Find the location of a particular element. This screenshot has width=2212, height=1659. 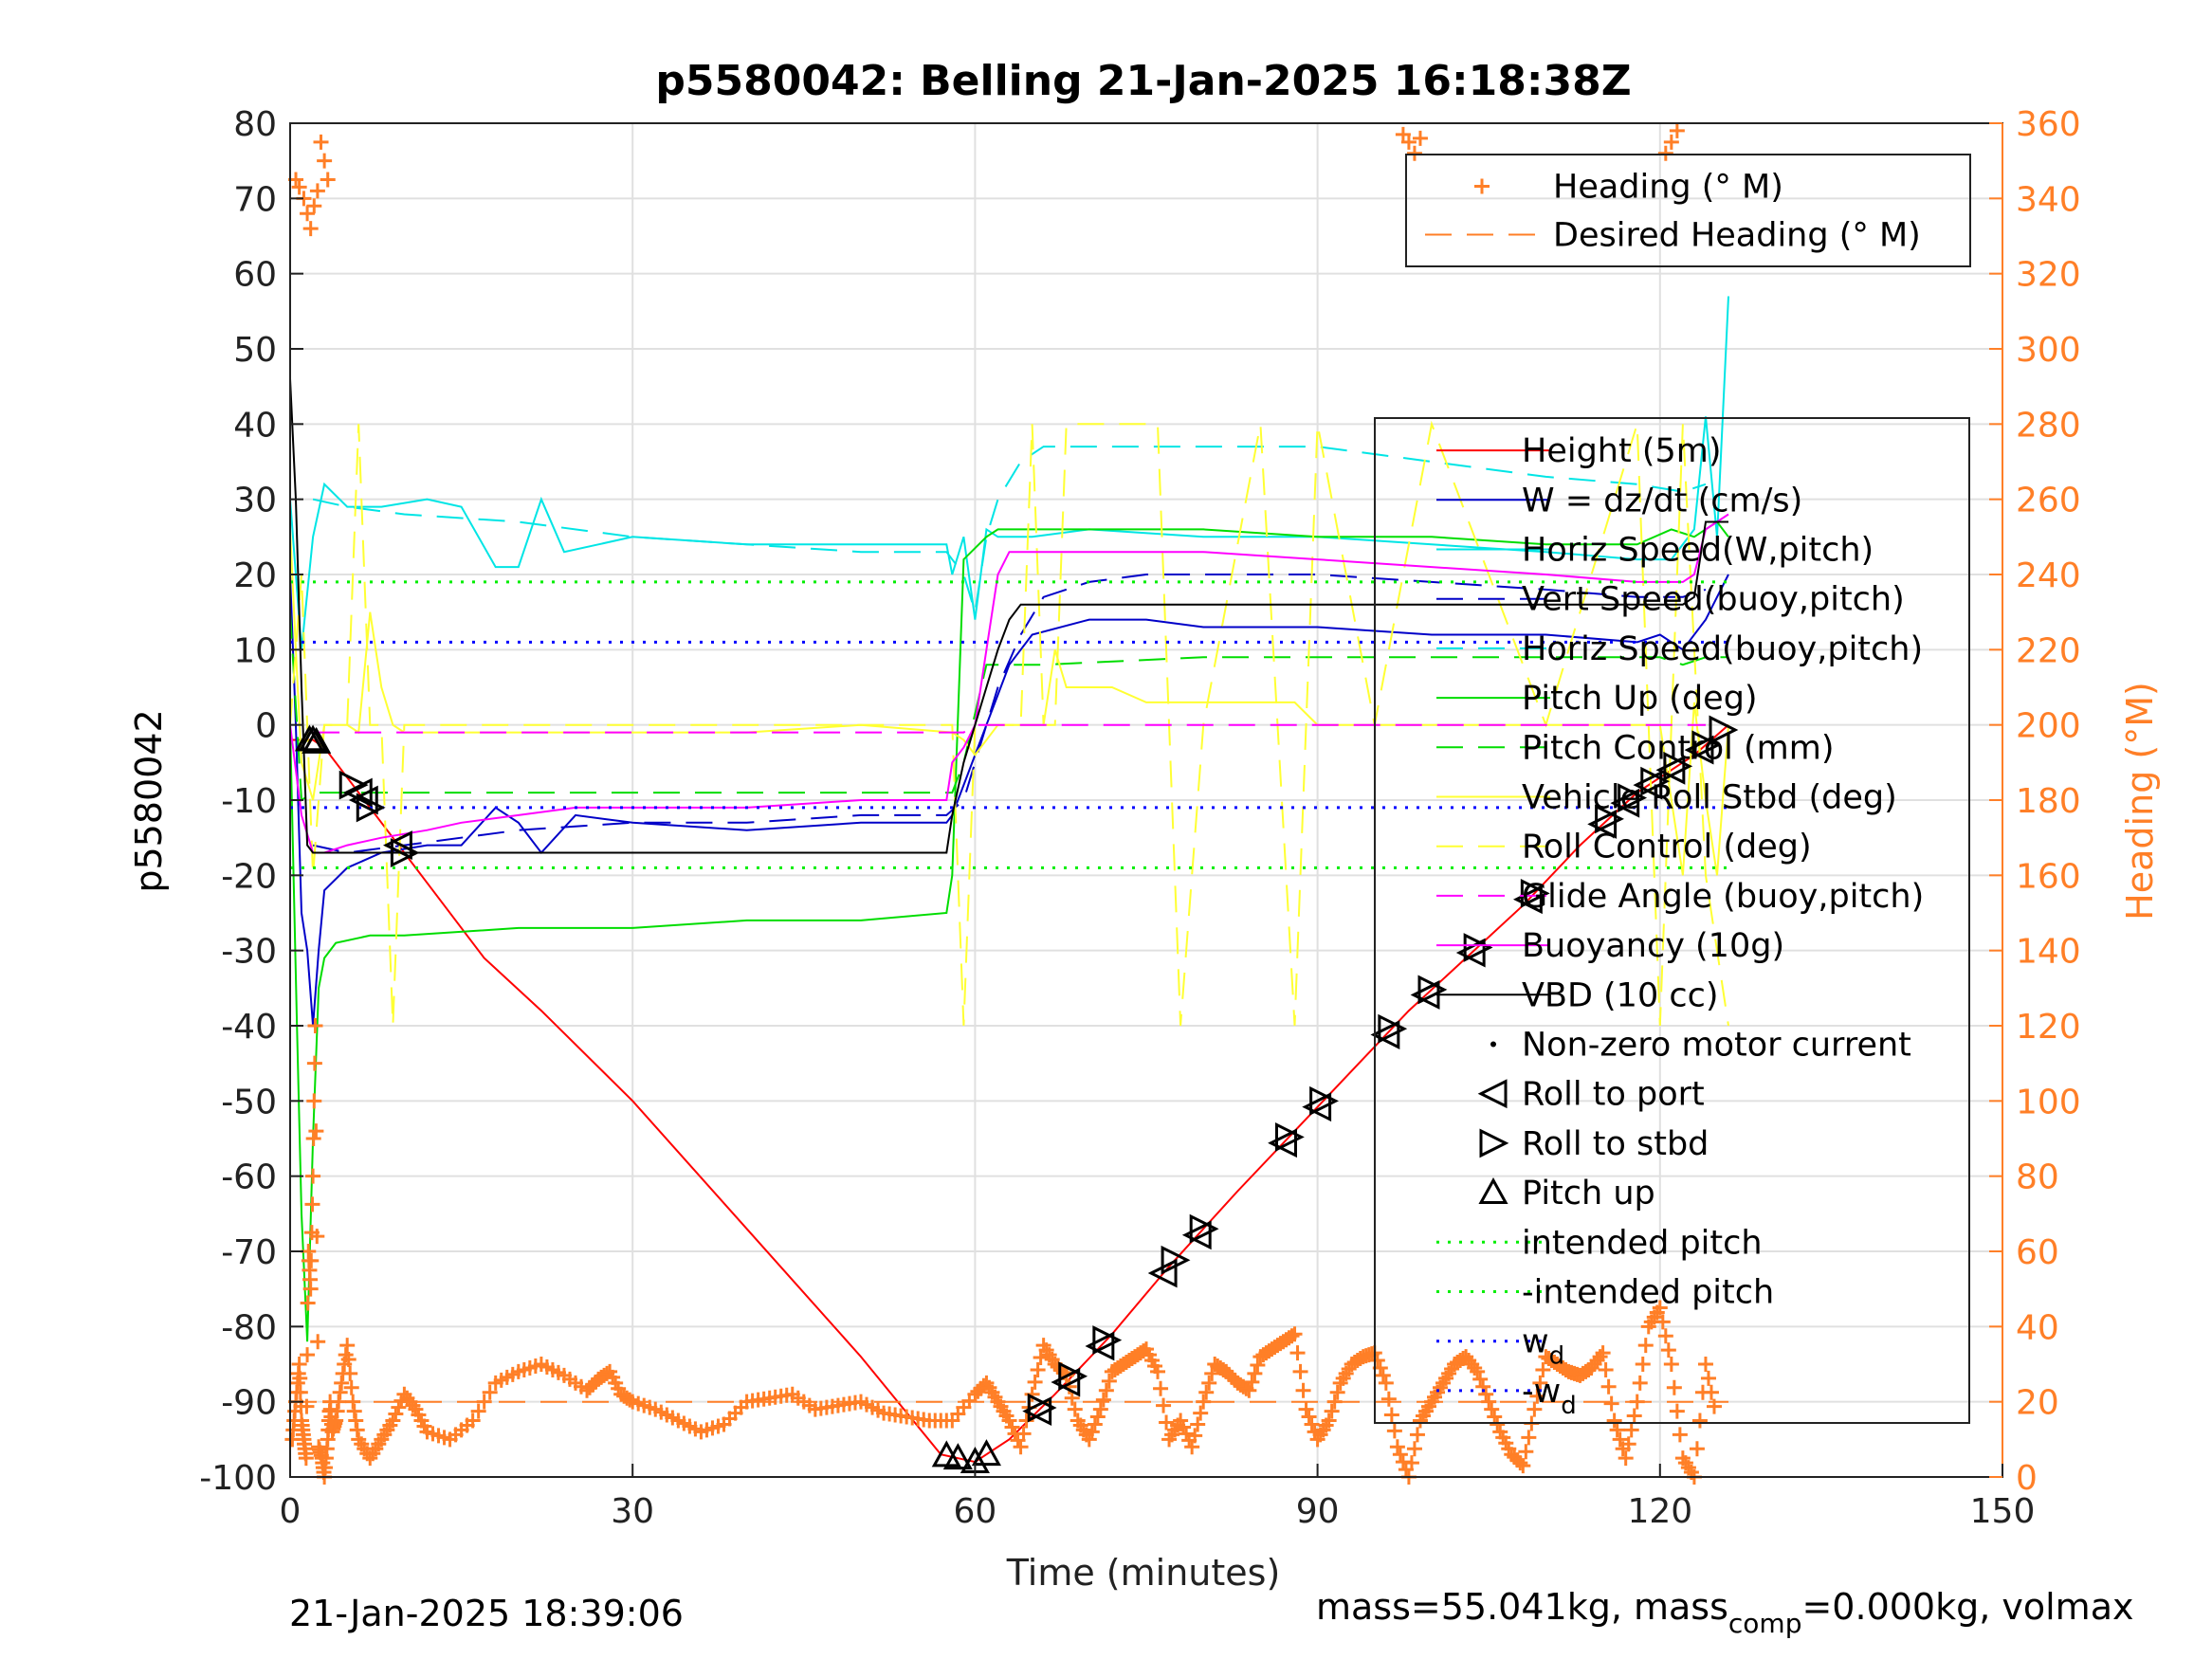

y2-tick-label-14: 80 is located at coordinates (2037, 1177).